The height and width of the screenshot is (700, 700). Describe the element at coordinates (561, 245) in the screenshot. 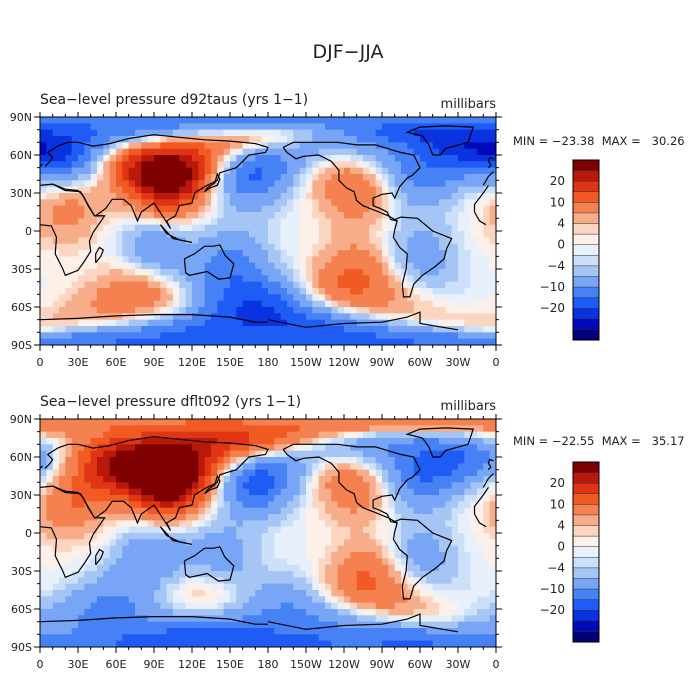

I see `colorbar-label: 0` at that location.